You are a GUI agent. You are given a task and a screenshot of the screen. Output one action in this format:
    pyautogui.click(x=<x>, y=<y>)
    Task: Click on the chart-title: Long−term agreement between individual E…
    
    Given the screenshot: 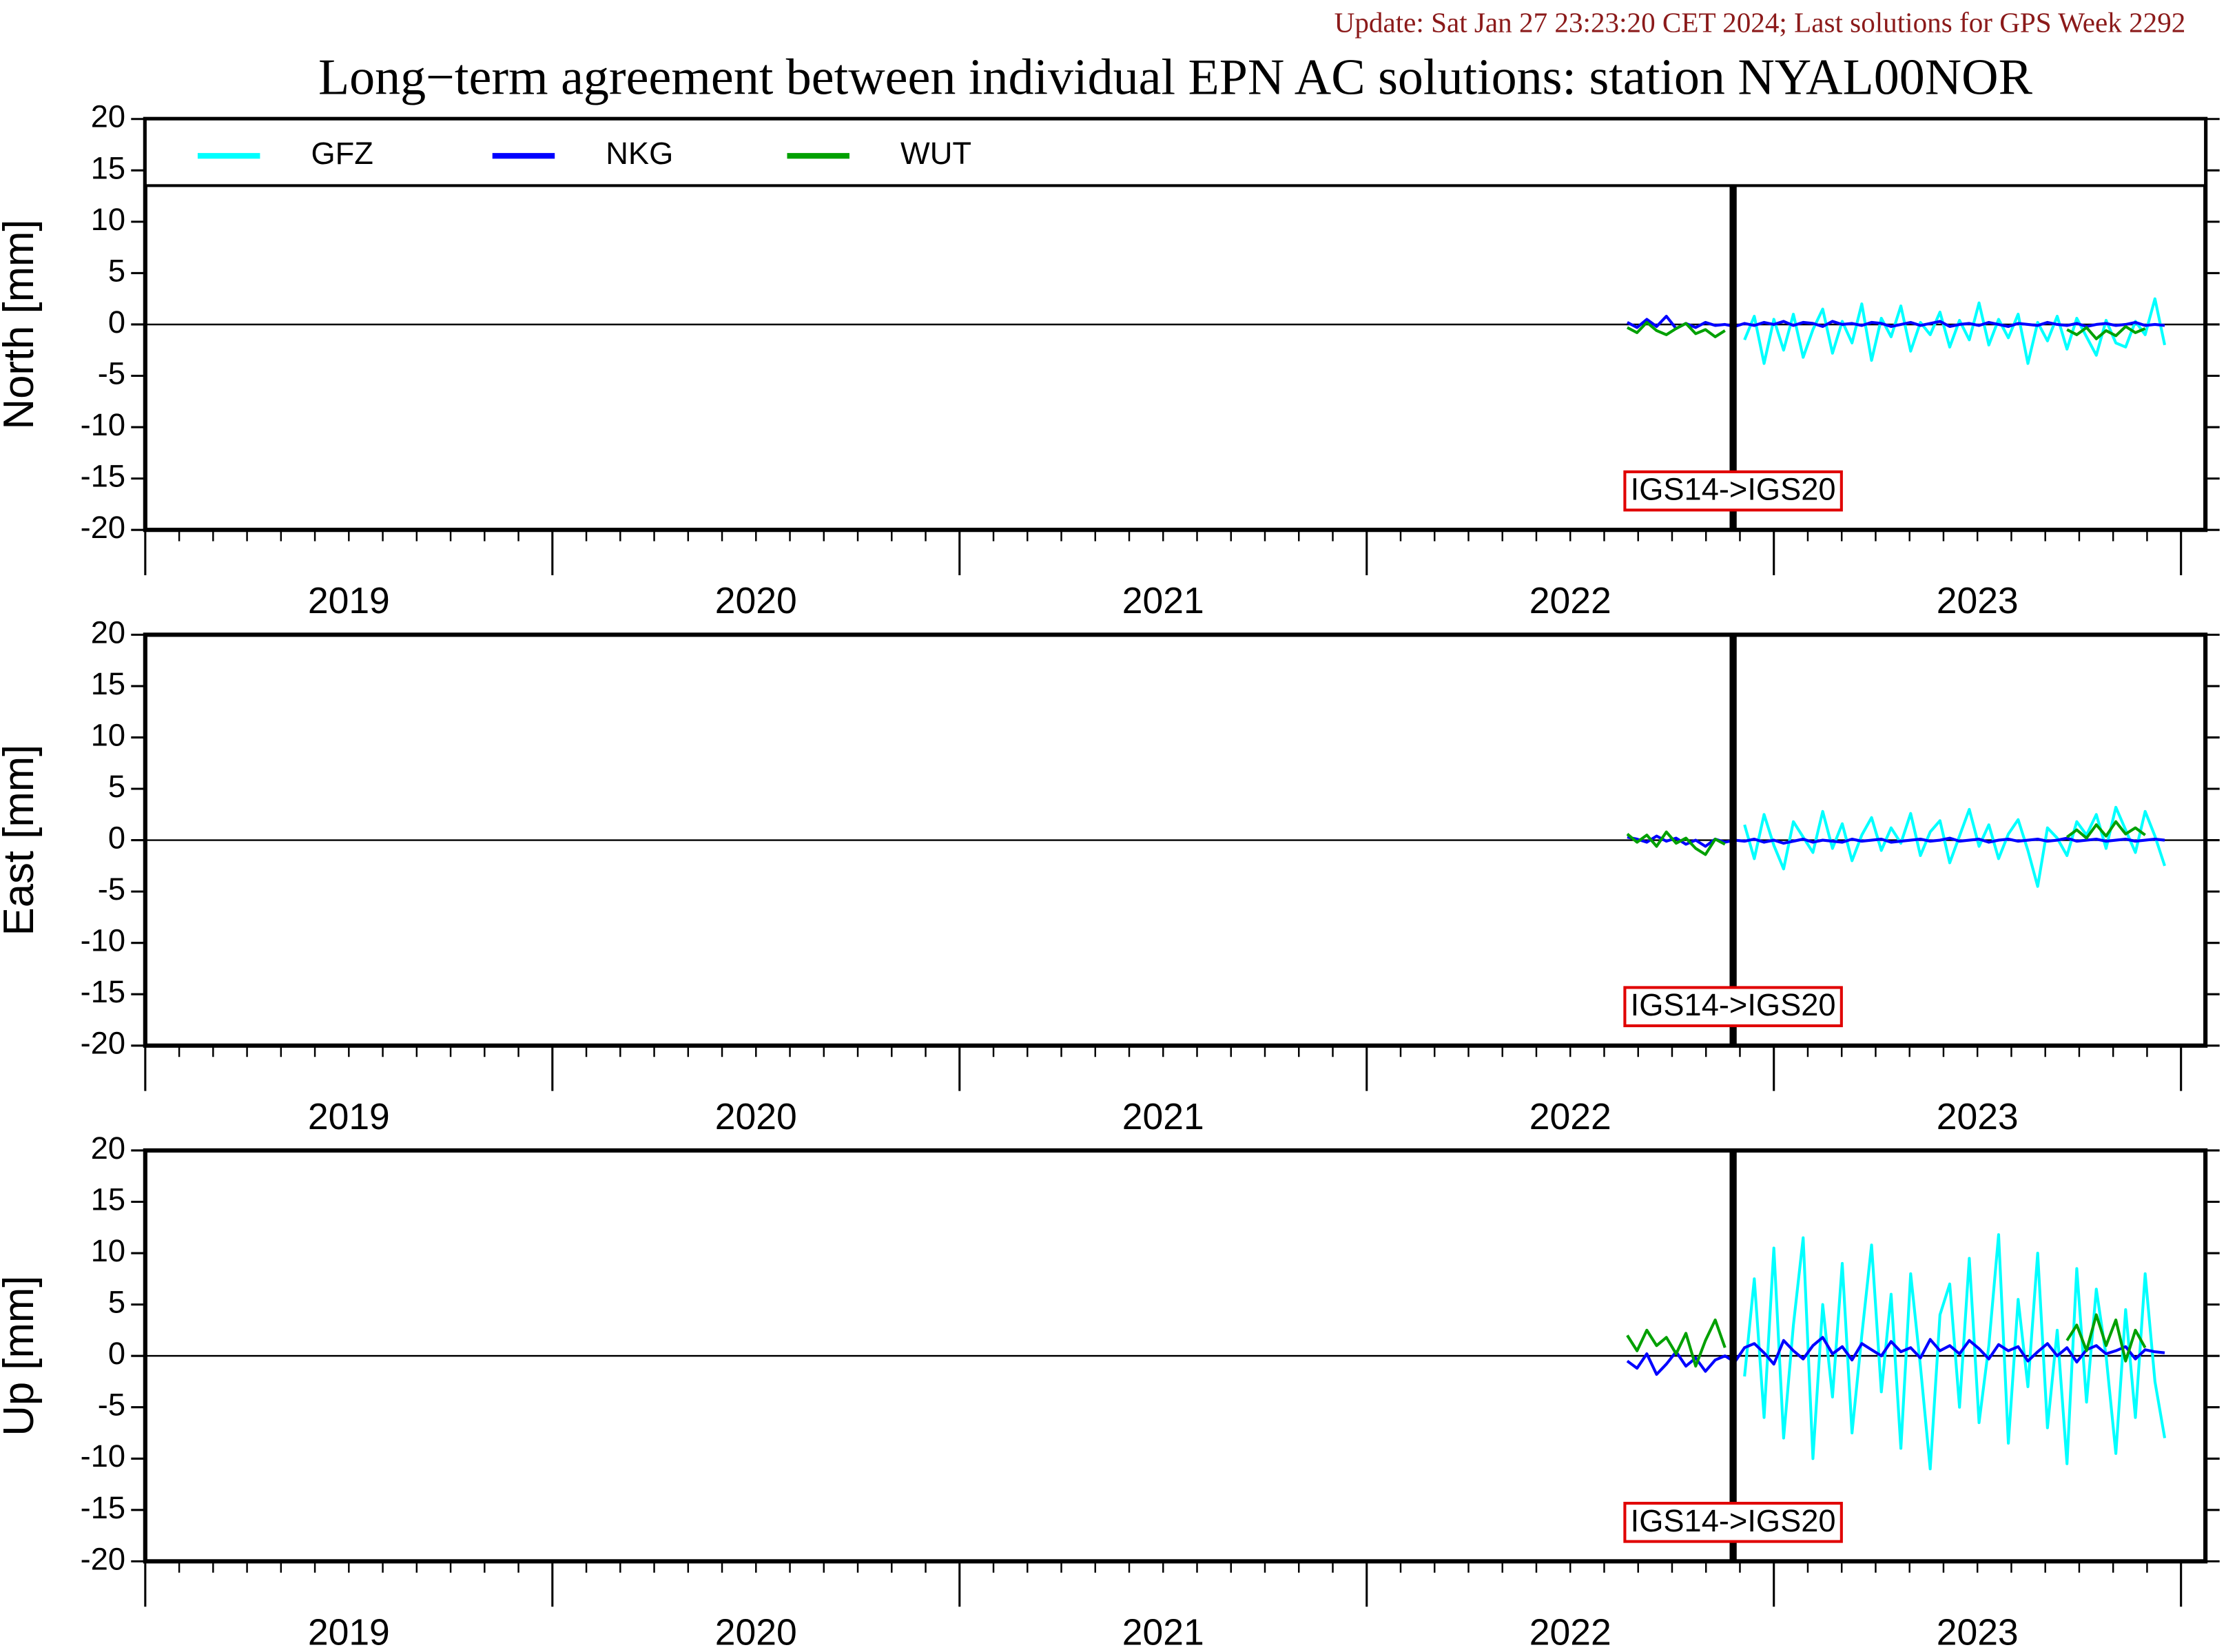 What is the action you would take?
    pyautogui.click(x=1175, y=77)
    